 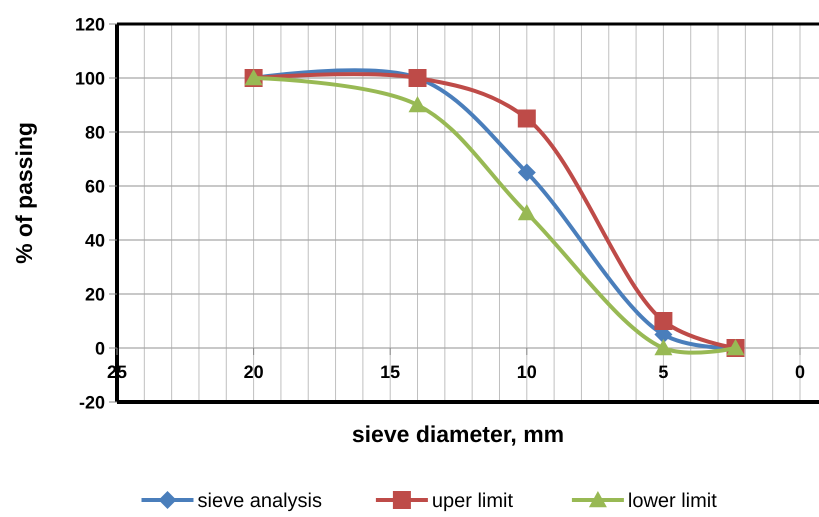 What do you see at coordinates (89, 24) in the screenshot?
I see `y-tick-label: 120` at bounding box center [89, 24].